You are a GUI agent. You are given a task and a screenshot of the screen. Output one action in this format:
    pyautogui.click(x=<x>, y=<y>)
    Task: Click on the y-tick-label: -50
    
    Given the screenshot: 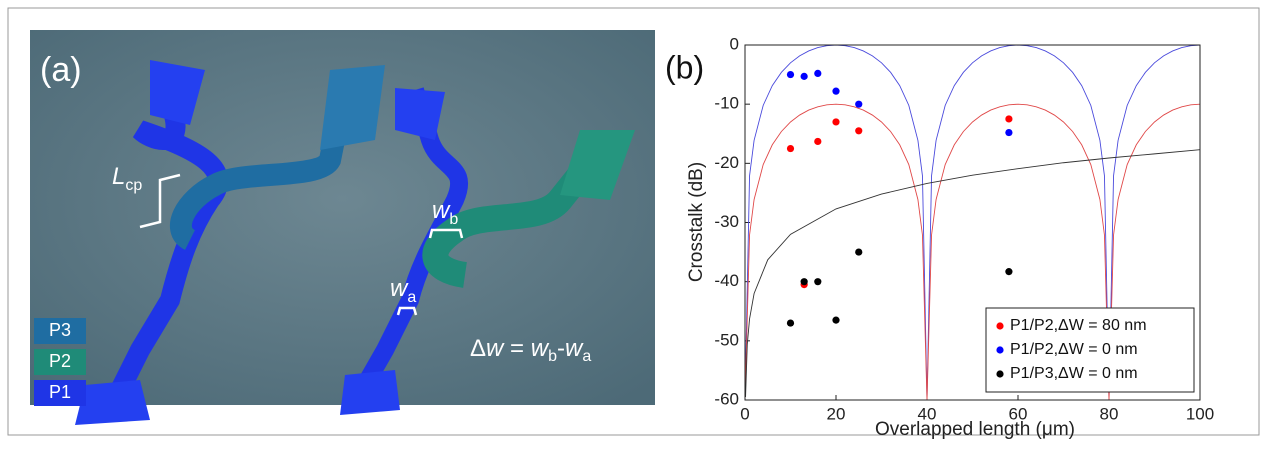 What is the action you would take?
    pyautogui.click(x=726, y=339)
    